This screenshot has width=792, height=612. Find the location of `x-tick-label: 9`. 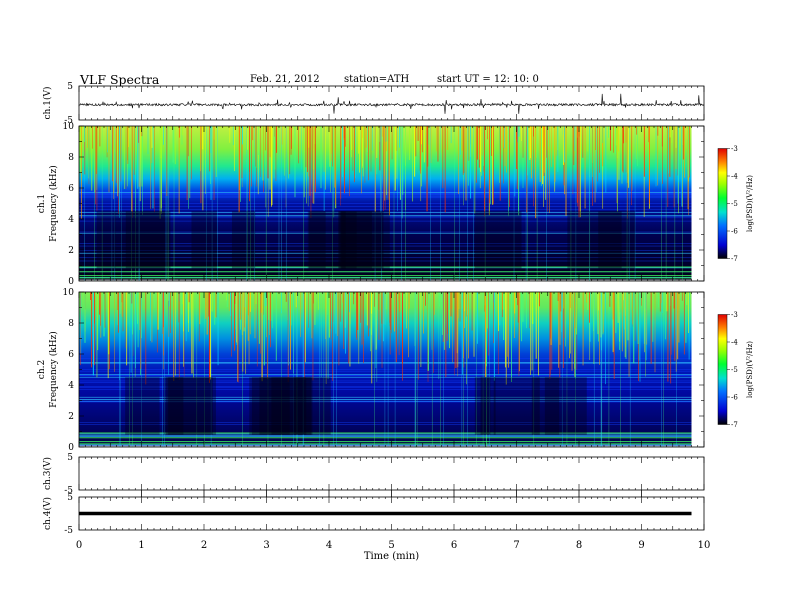

x-tick-label: 9 is located at coordinates (641, 545).